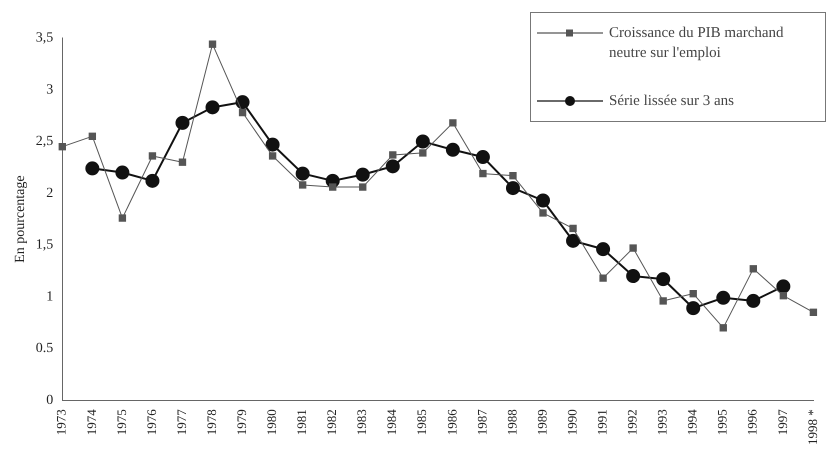 The image size is (840, 456). I want to click on x-tick-label: 1994, so click(692, 422).